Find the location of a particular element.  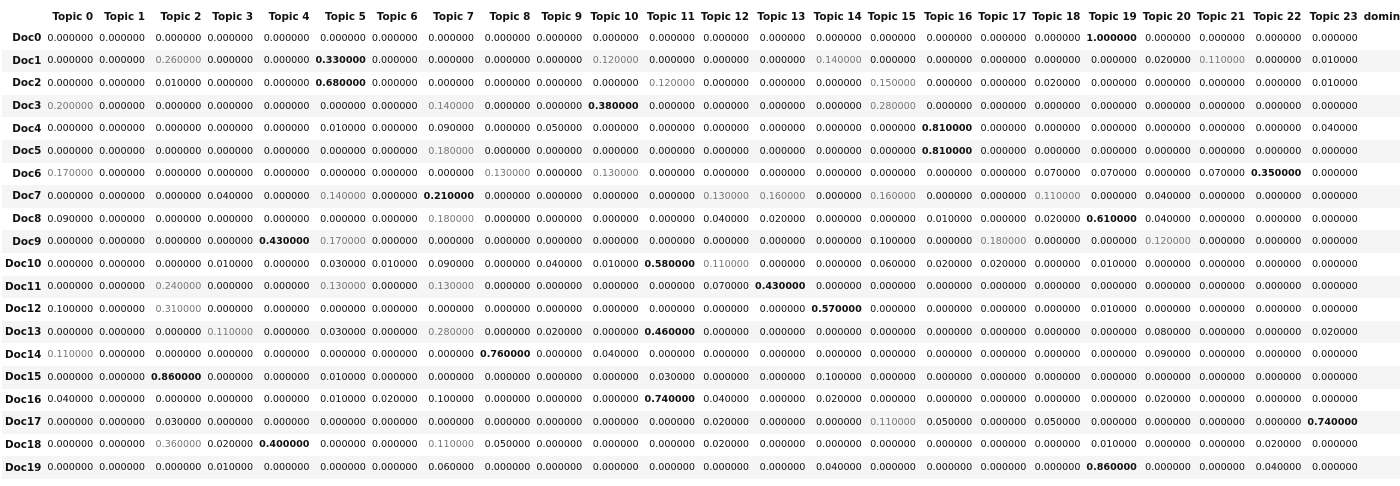

value-cell: 0.050000 is located at coordinates (507, 445).